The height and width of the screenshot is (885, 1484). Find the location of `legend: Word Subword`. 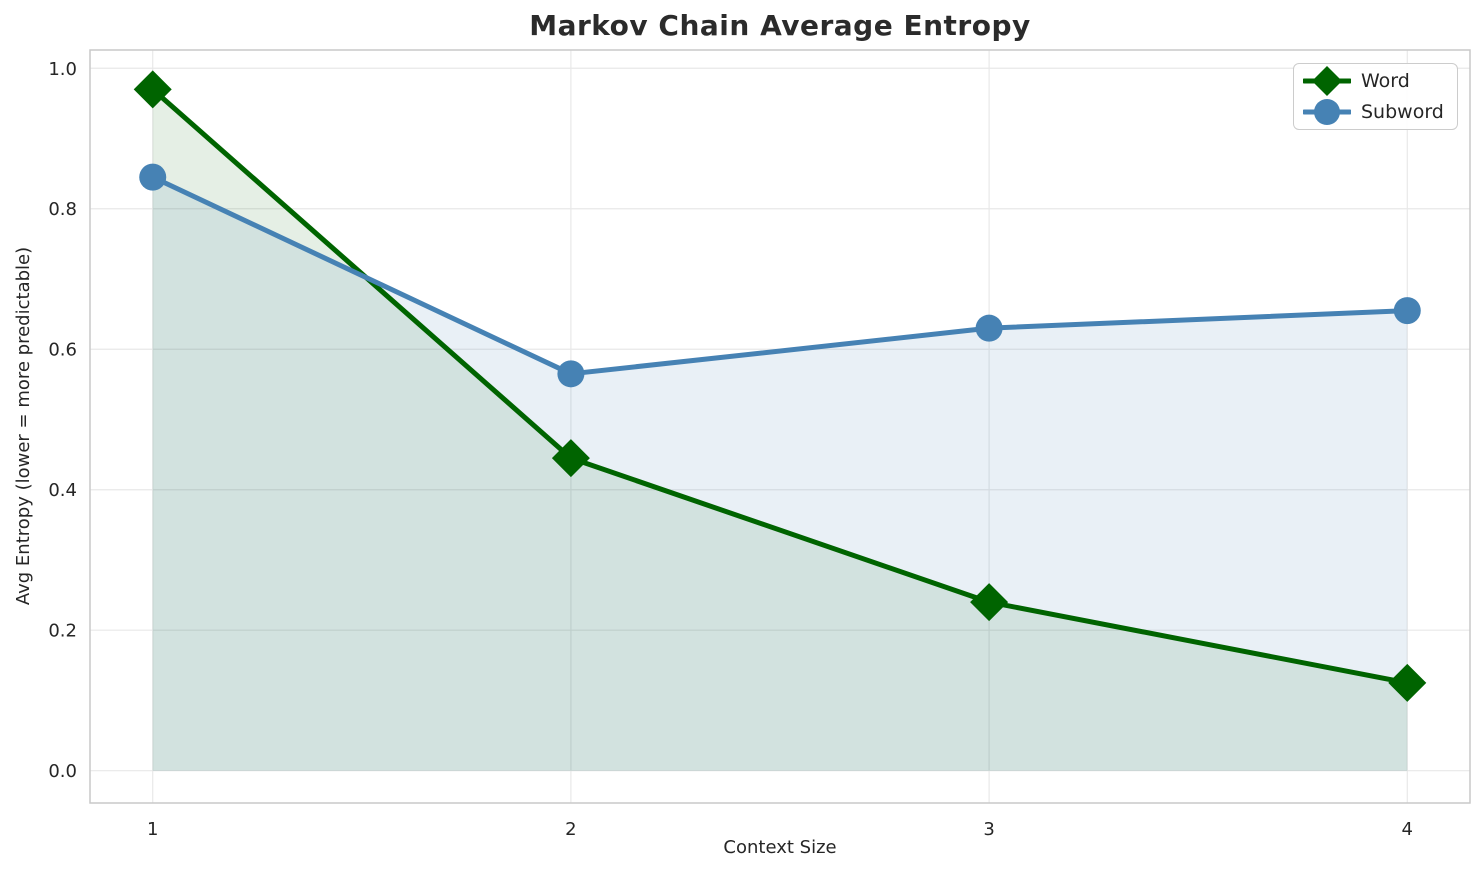

legend: Word Subword is located at coordinates (1375, 96).